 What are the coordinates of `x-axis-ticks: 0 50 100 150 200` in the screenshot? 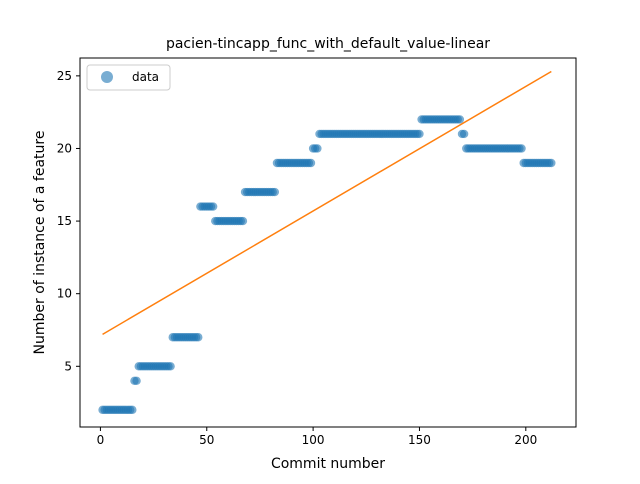 It's located at (317, 437).